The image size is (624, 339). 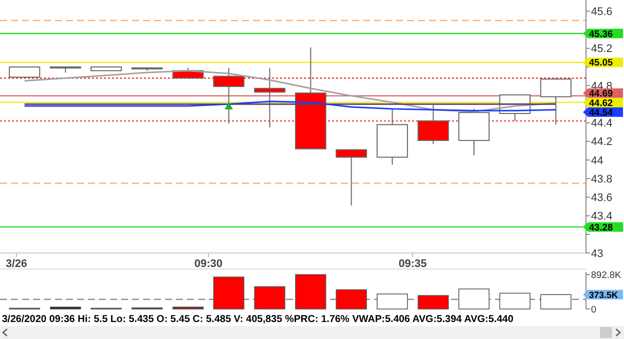 I want to click on y-tick-label: 45.6, so click(x=601, y=12).